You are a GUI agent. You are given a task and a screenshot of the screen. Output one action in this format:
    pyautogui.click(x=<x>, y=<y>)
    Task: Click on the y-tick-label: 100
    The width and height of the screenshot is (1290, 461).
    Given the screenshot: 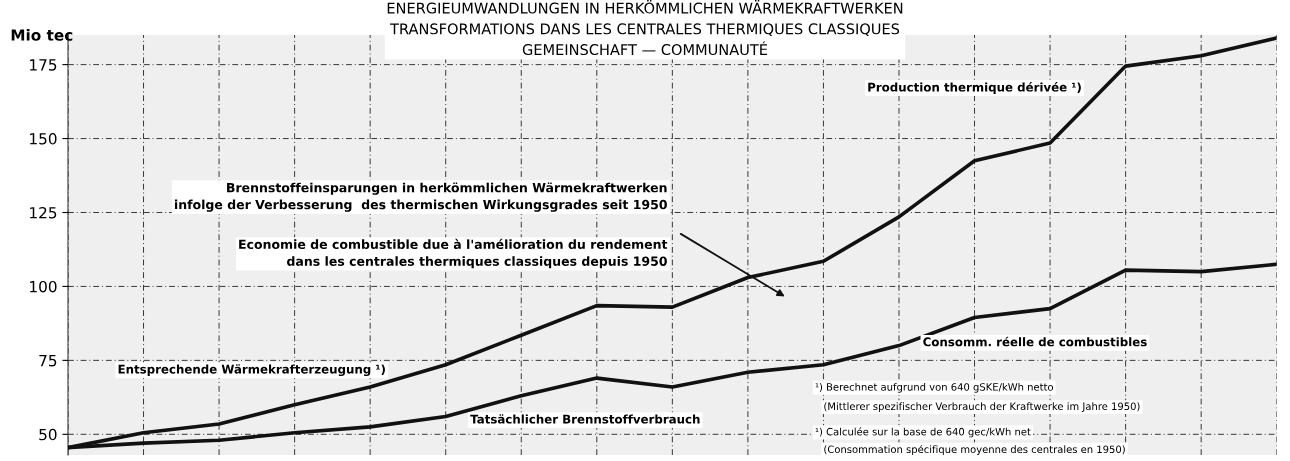 What is the action you would take?
    pyautogui.click(x=43, y=286)
    